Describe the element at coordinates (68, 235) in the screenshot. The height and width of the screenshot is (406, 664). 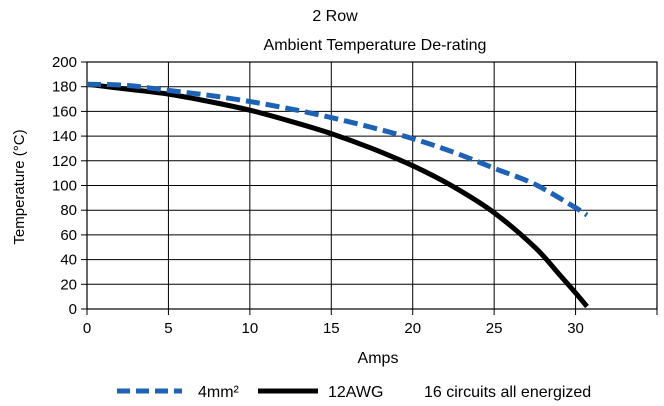
I see `y-tick-label: 60` at that location.